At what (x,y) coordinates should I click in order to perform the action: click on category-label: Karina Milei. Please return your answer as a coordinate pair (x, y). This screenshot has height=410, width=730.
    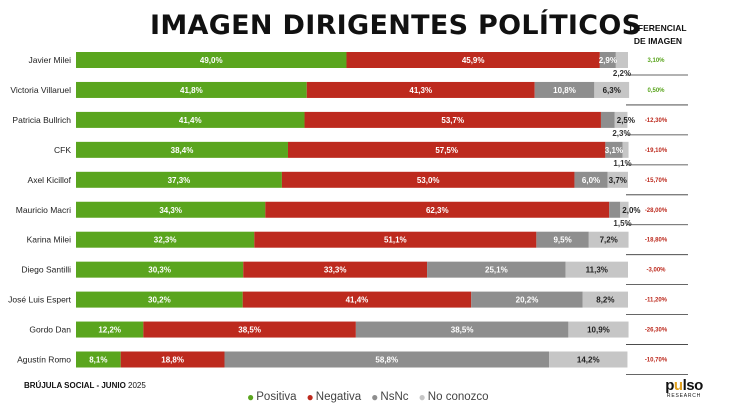
    Looking at the image, I should click on (49, 240).